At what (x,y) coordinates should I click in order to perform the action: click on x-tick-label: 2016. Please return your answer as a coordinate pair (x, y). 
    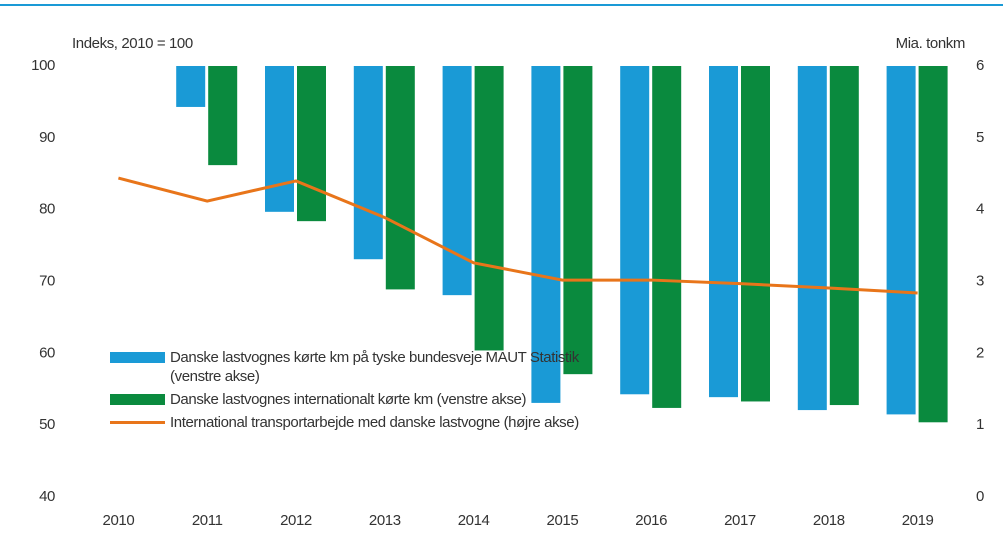
    Looking at the image, I should click on (651, 520).